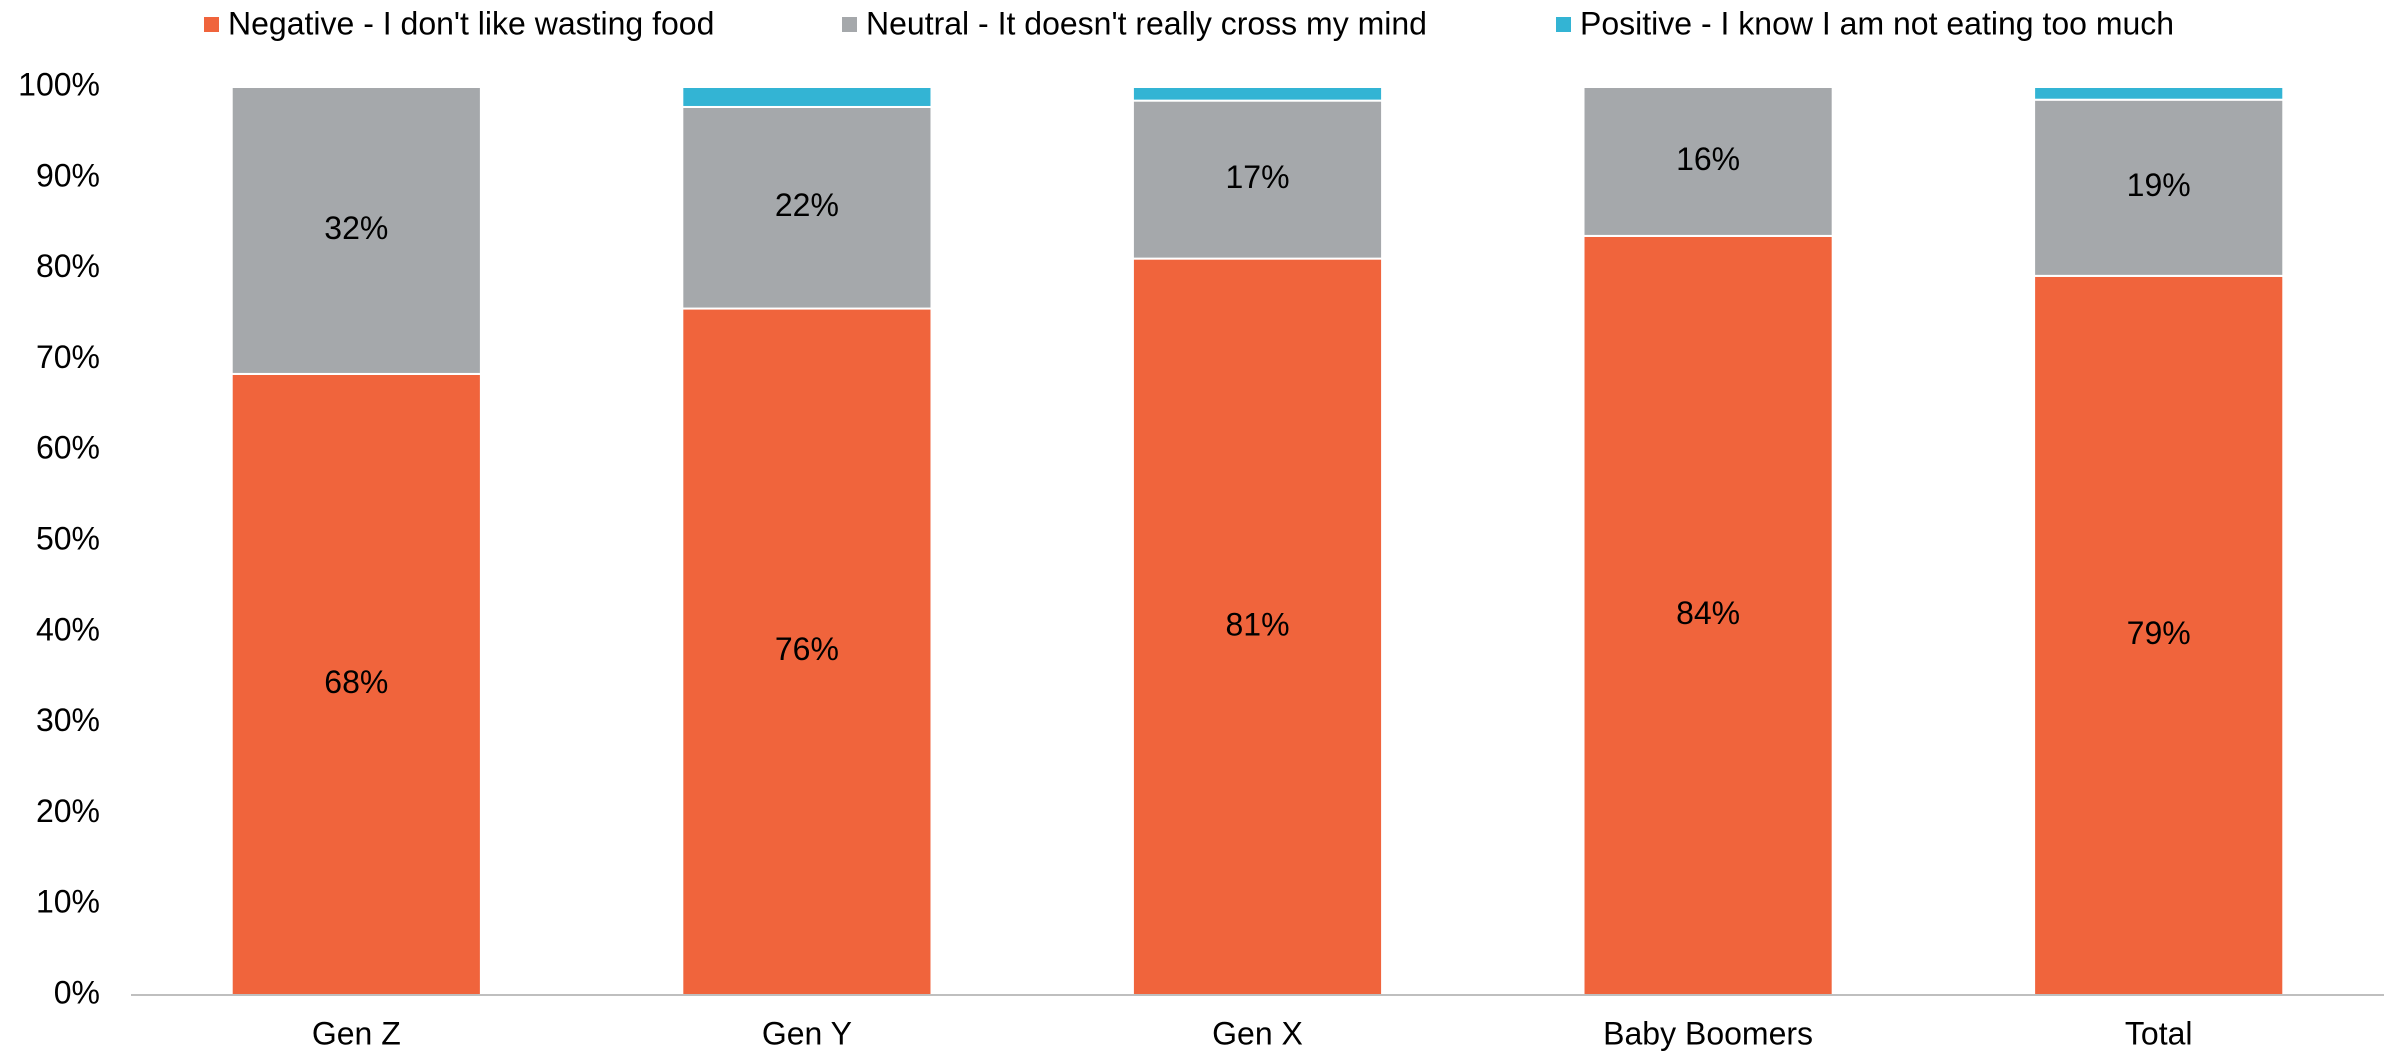 Image resolution: width=2392 pixels, height=1053 pixels. What do you see at coordinates (68, 448) in the screenshot?
I see `y-tick-label: 60%` at bounding box center [68, 448].